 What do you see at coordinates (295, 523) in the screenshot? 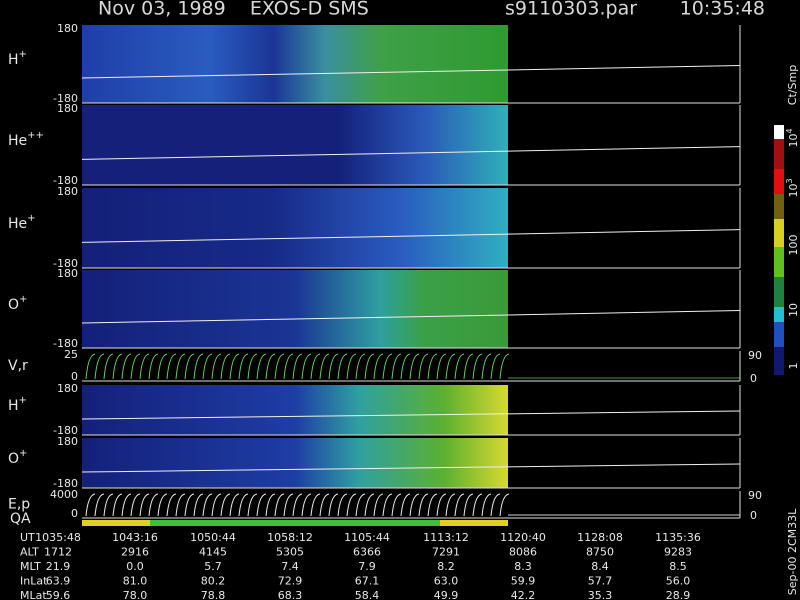
I see `qa-bar` at bounding box center [295, 523].